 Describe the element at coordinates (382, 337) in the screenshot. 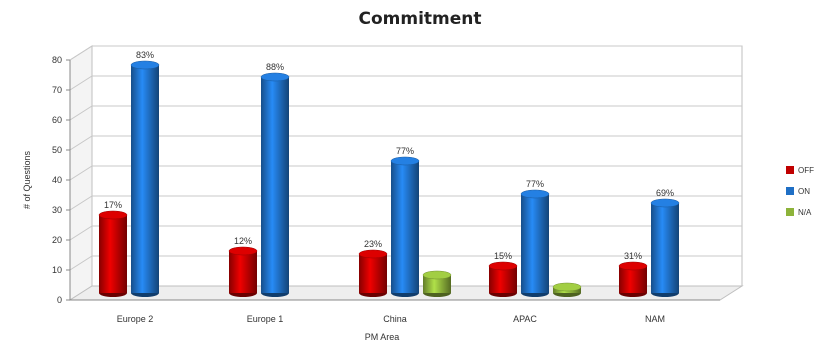

I see `x-axis-label: PM Area` at that location.